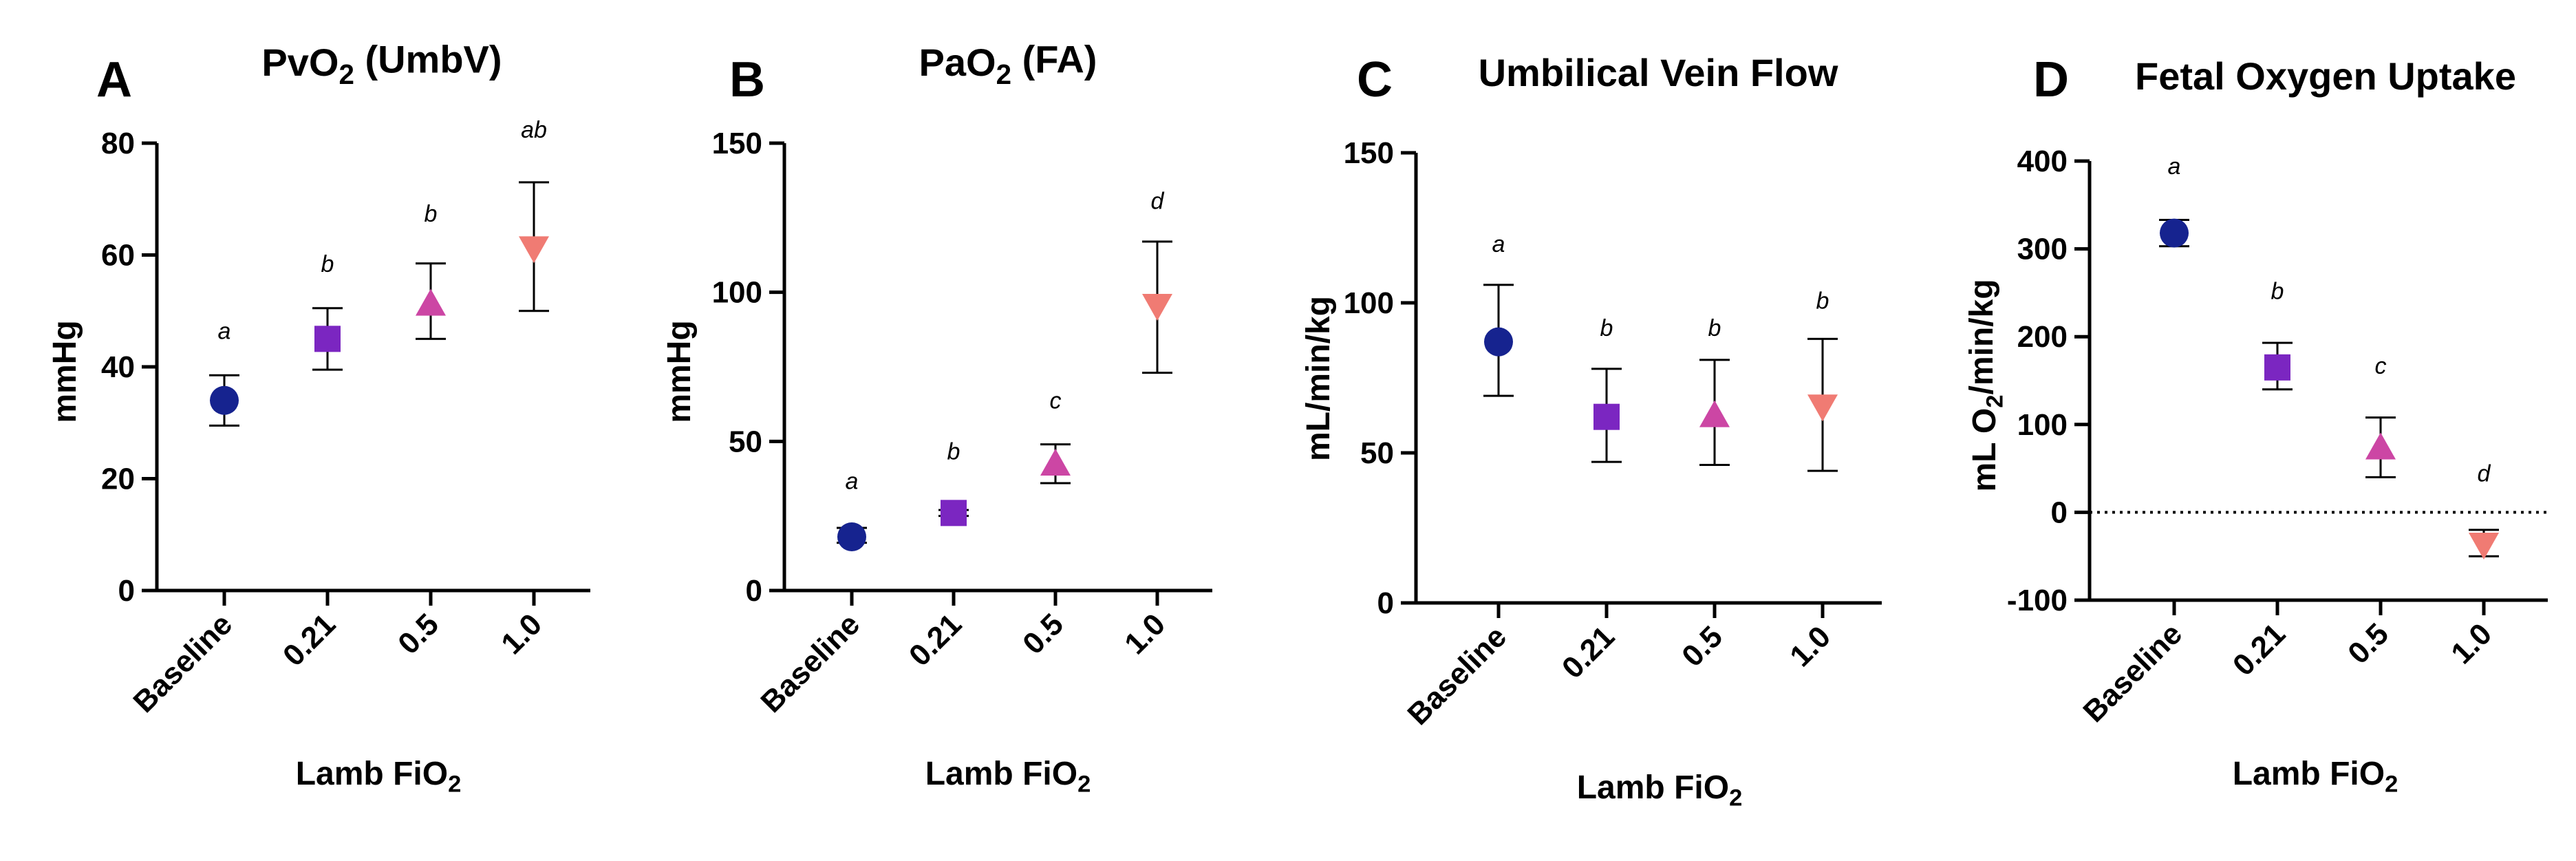 The height and width of the screenshot is (861, 2576). Describe the element at coordinates (1659, 73) in the screenshot. I see `panel-title: Umbilical Vein Flow` at that location.